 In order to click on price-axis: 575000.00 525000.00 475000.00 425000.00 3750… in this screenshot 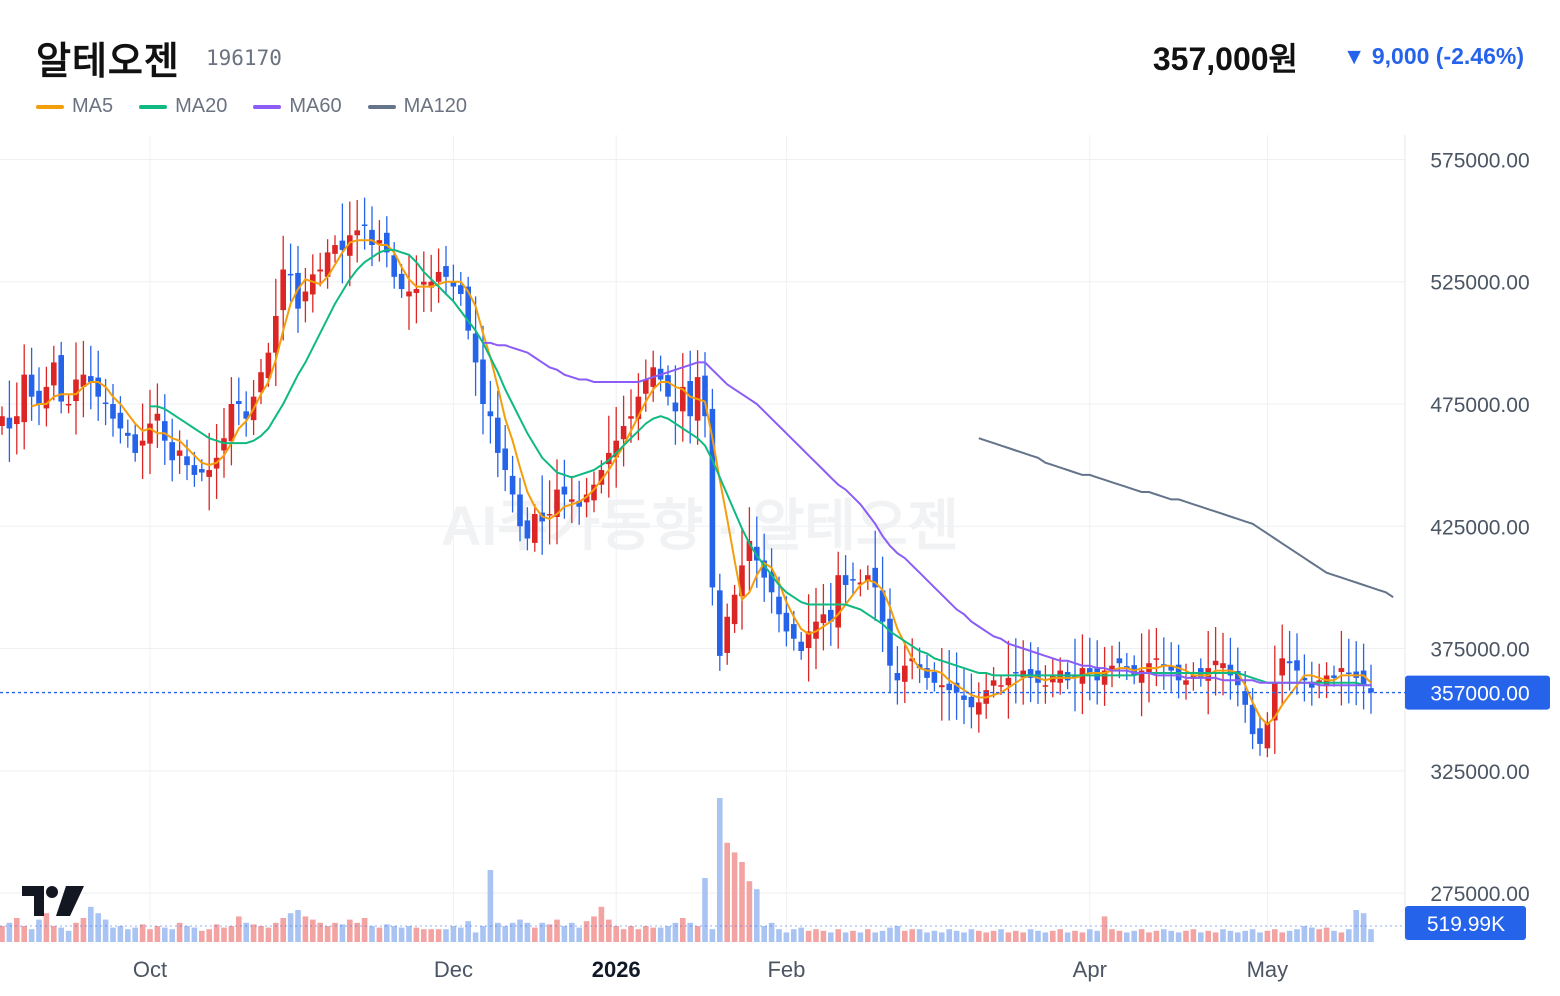, I will do `click(1477, 544)`.